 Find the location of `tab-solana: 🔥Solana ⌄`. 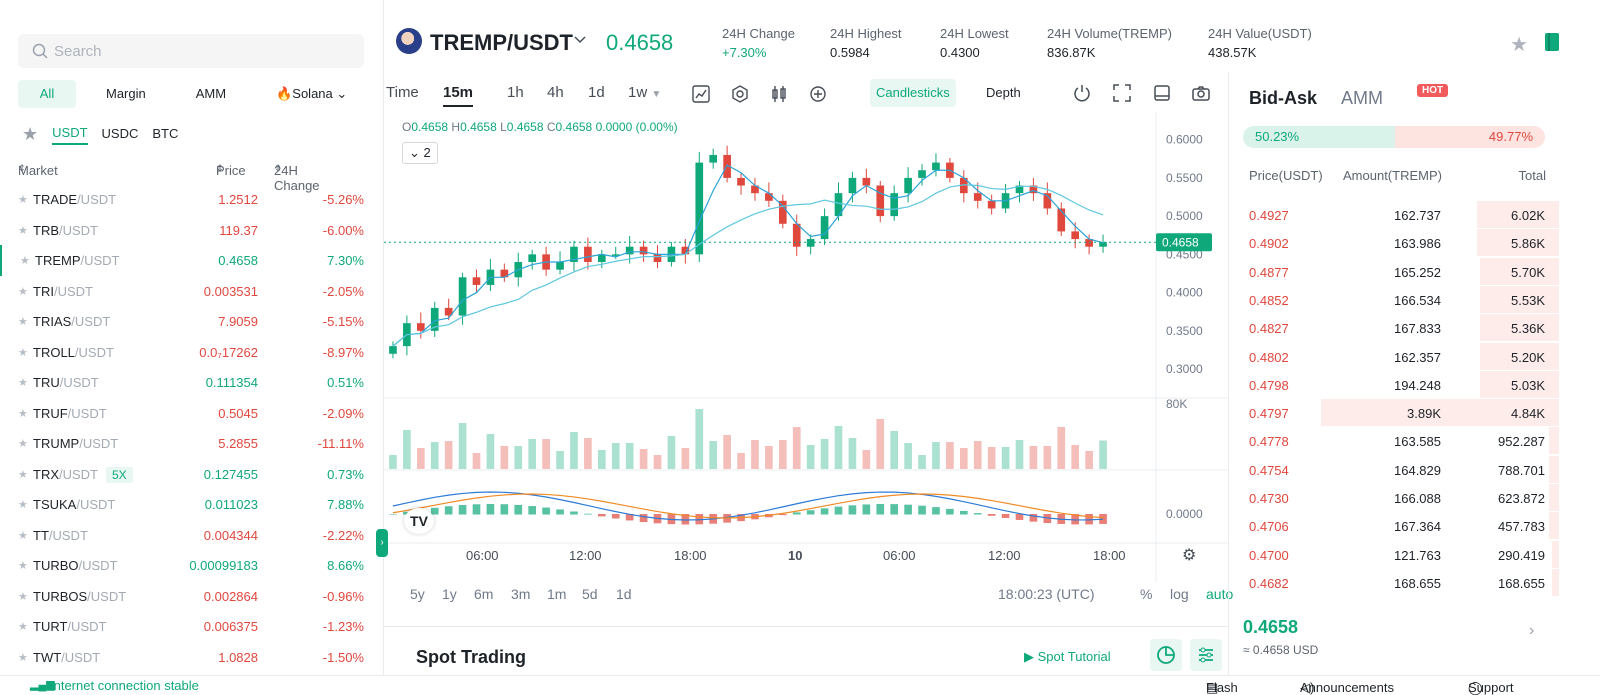

tab-solana: 🔥Solana ⌄ is located at coordinates (311, 94).